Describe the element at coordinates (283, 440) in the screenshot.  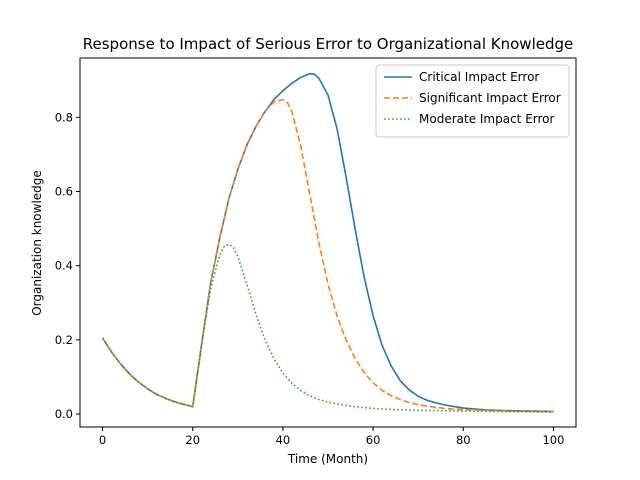
I see `x-tick-label: 40` at that location.